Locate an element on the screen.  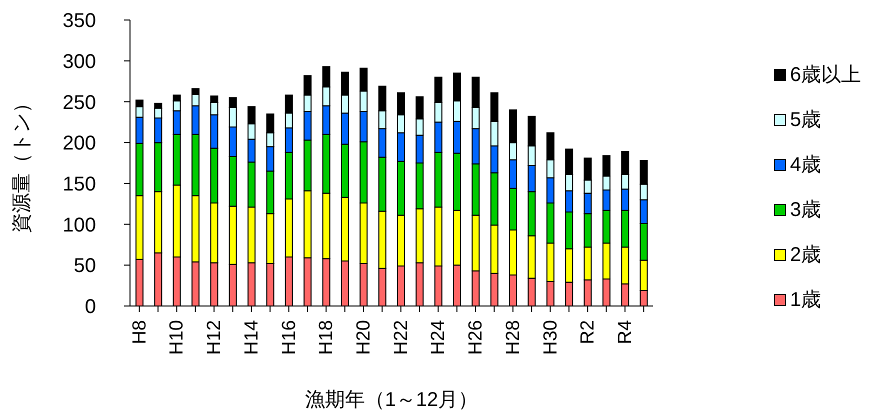
y-tick-label: 0 is located at coordinates (90, 307).